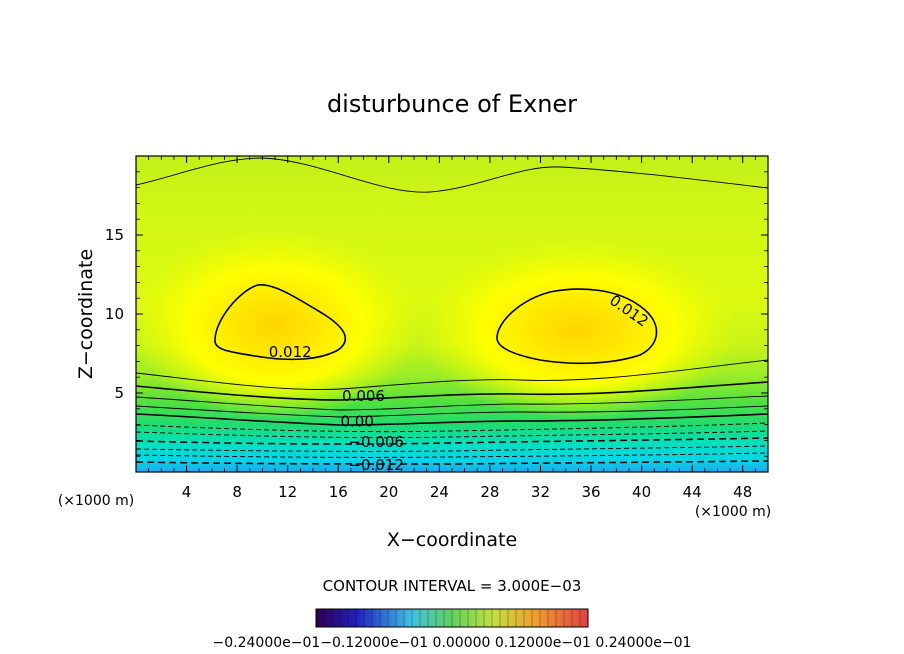  What do you see at coordinates (452, 391) in the screenshot?
I see `contour-line-0.006` at bounding box center [452, 391].